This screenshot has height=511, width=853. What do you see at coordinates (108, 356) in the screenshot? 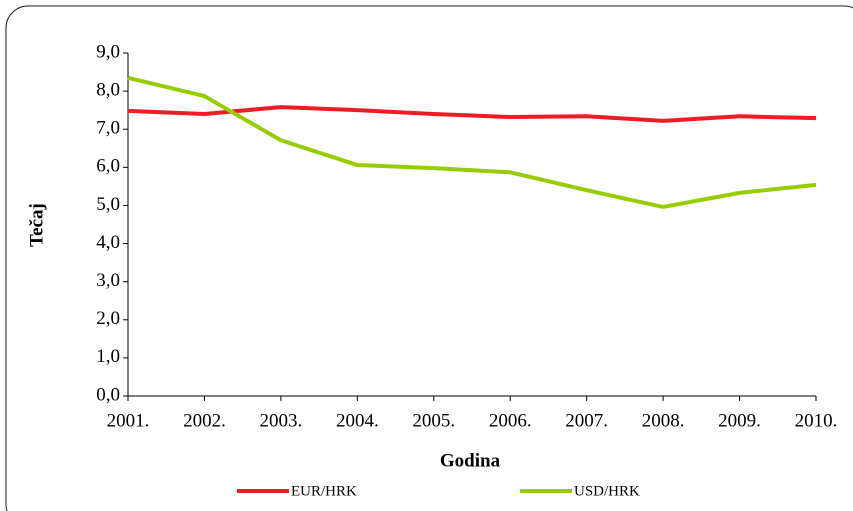
I see `y-tick-label: 1,0` at bounding box center [108, 356].